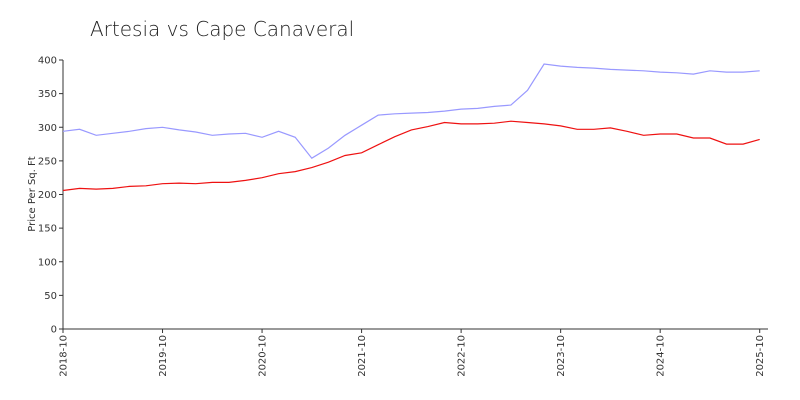 Image resolution: width=800 pixels, height=400 pixels. I want to click on y-tick-label: 50, so click(50, 296).